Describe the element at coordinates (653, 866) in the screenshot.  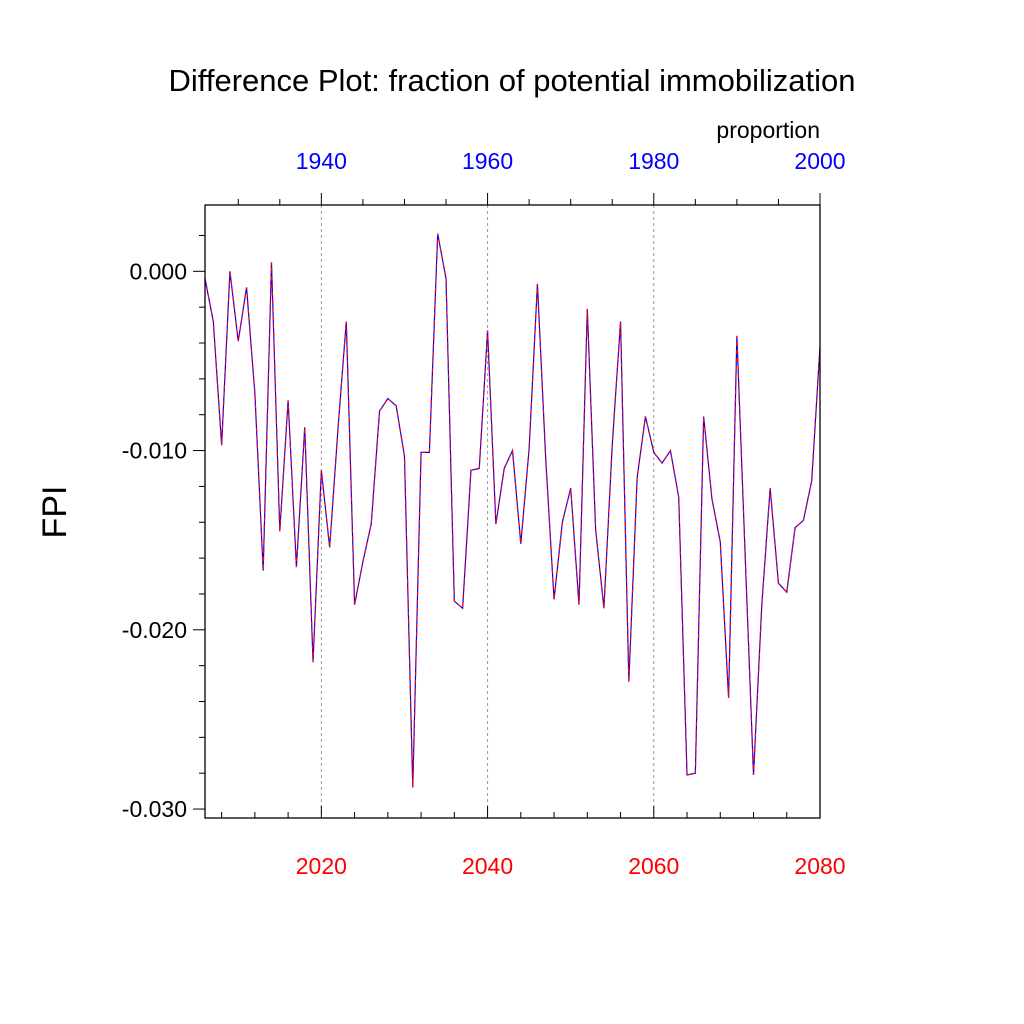
I see `x-bottom-tick-label: 2060` at that location.